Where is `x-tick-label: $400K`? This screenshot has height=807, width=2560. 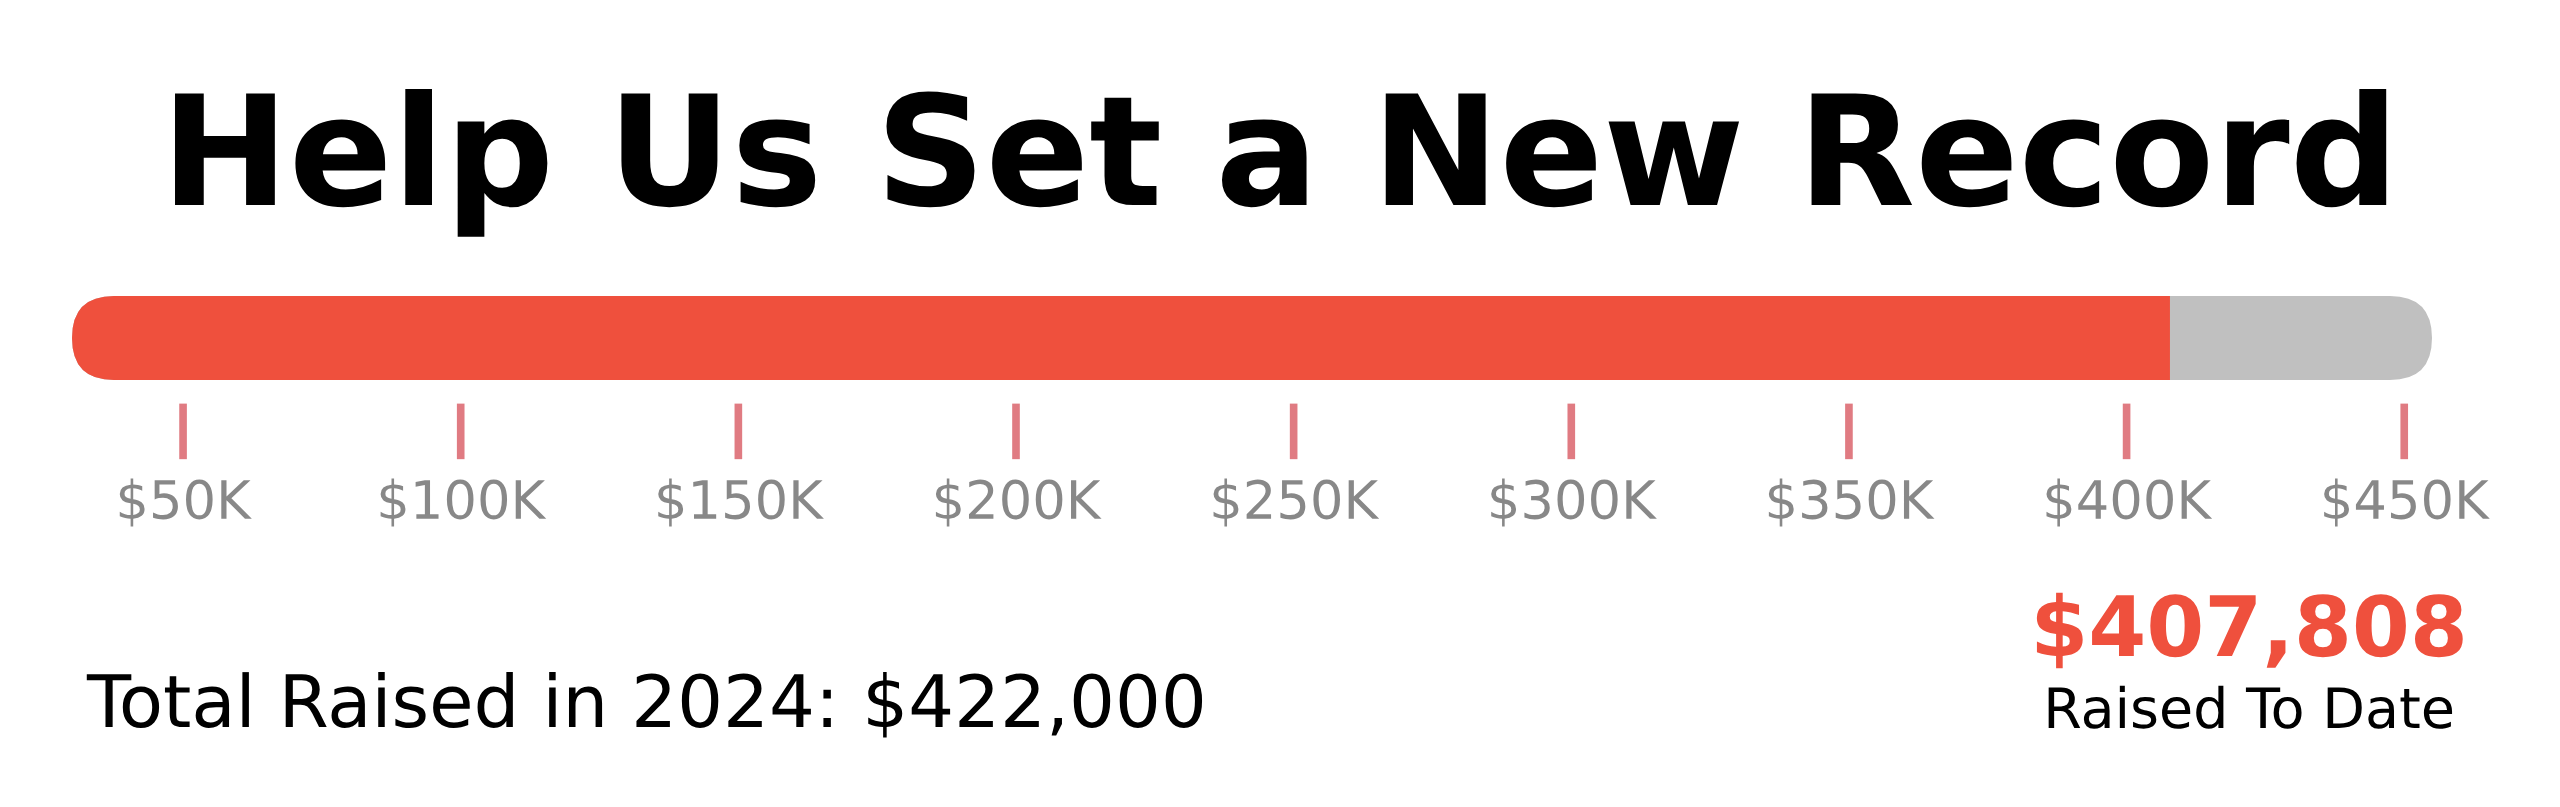
x-tick-label: $400K is located at coordinates (2129, 502).